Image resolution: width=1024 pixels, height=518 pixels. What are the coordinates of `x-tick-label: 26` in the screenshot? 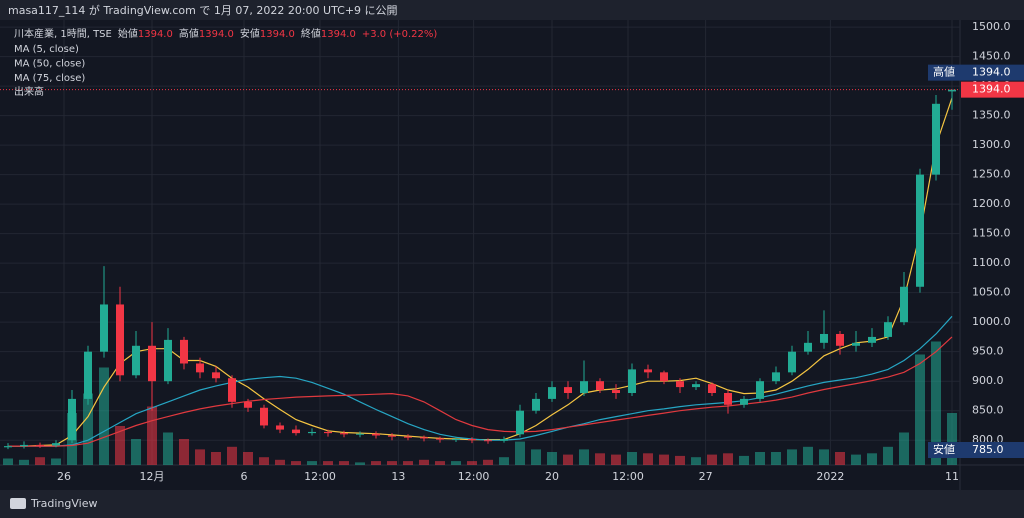 It's located at (64, 476).